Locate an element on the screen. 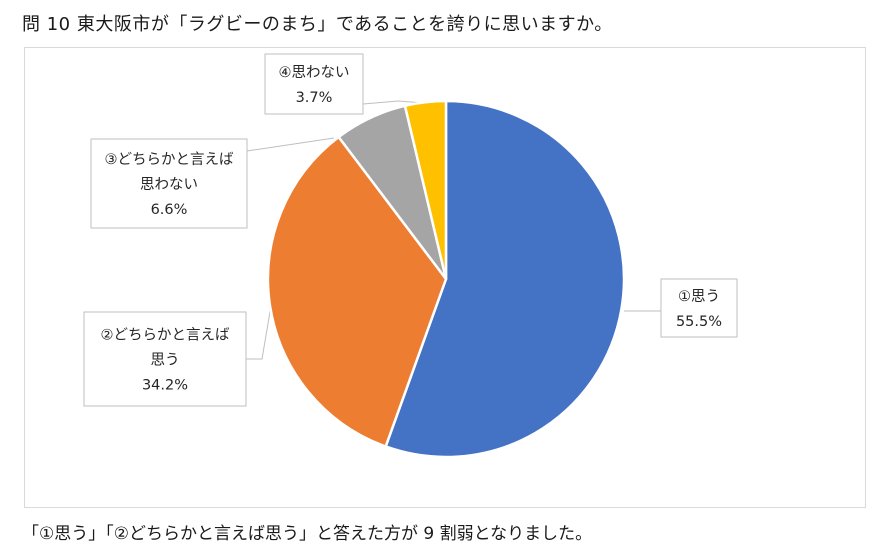 This screenshot has width=894, height=559. slice-category-label-4-1: ④思わない is located at coordinates (314, 72).